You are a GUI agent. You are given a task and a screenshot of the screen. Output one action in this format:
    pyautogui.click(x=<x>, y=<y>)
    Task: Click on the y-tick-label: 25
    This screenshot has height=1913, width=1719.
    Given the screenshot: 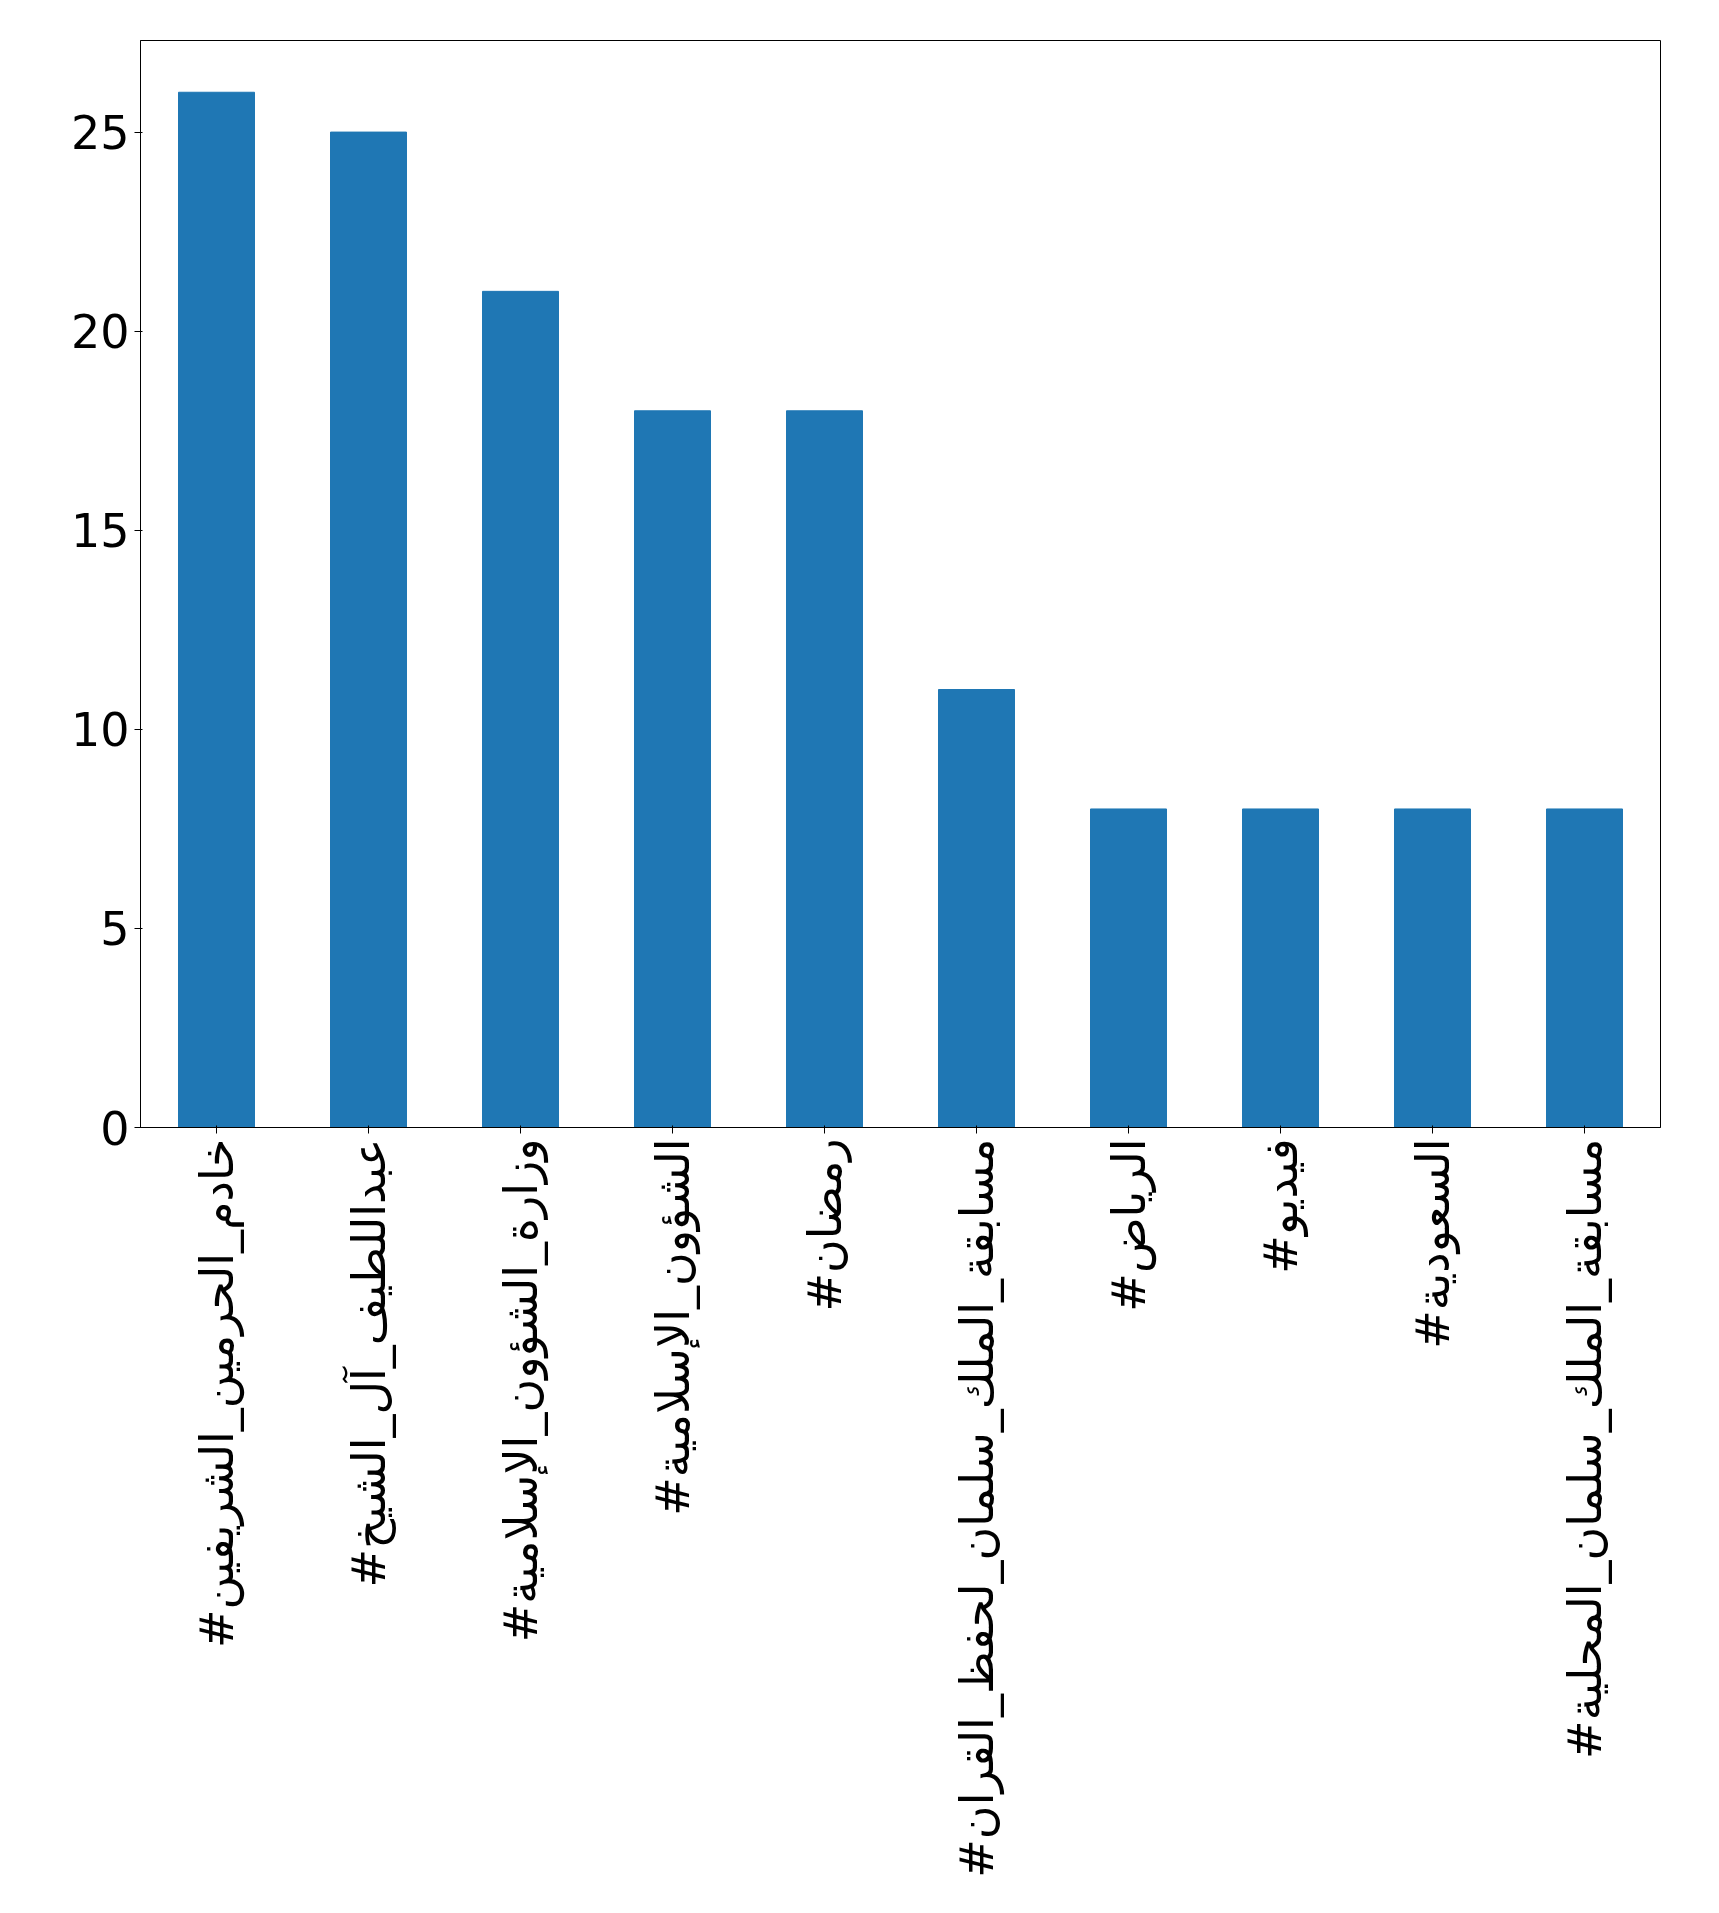 What is the action you would take?
    pyautogui.click(x=100, y=133)
    